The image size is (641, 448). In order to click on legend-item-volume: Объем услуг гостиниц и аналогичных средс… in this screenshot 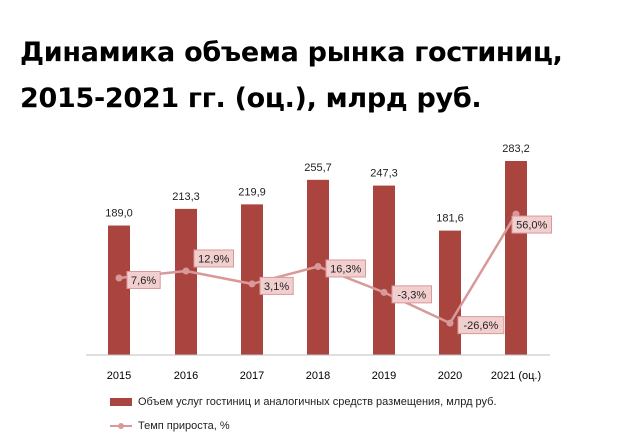, I will do `click(303, 402)`.